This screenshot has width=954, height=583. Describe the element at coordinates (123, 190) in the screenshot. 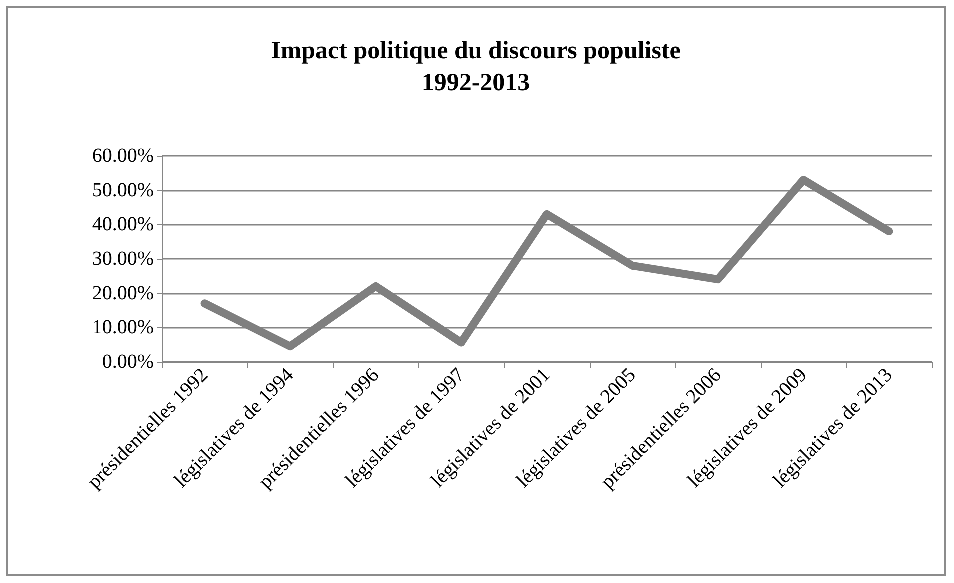

I see `y-tick-label: 50.00%` at that location.